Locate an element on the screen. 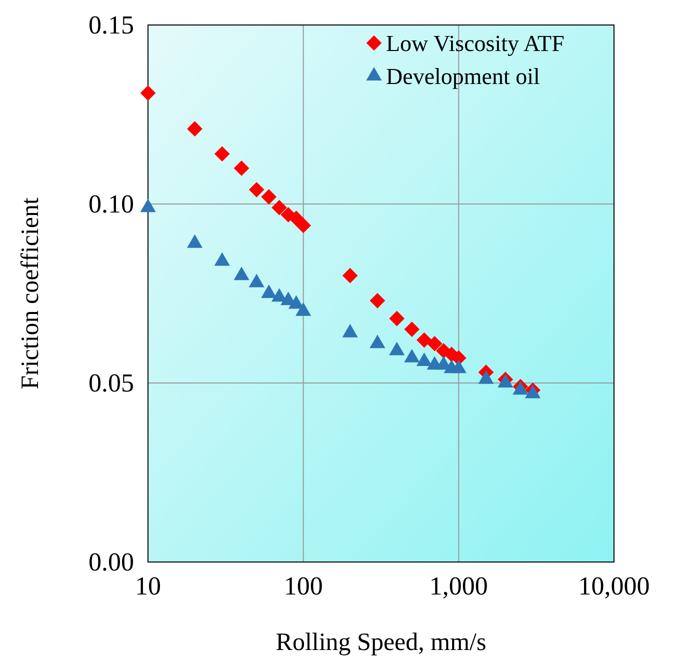  y-tick-label: 0.00 is located at coordinates (111, 561).